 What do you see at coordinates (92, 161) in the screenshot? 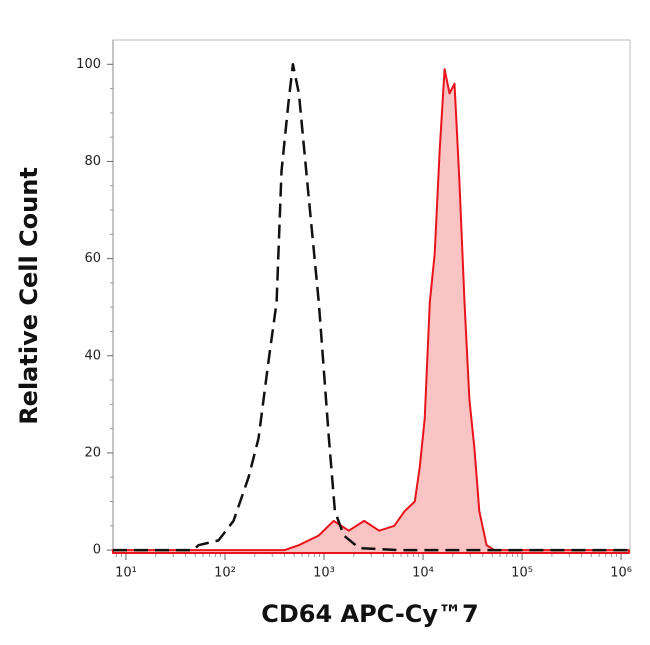
I see `y-tick-label: 80` at bounding box center [92, 161].